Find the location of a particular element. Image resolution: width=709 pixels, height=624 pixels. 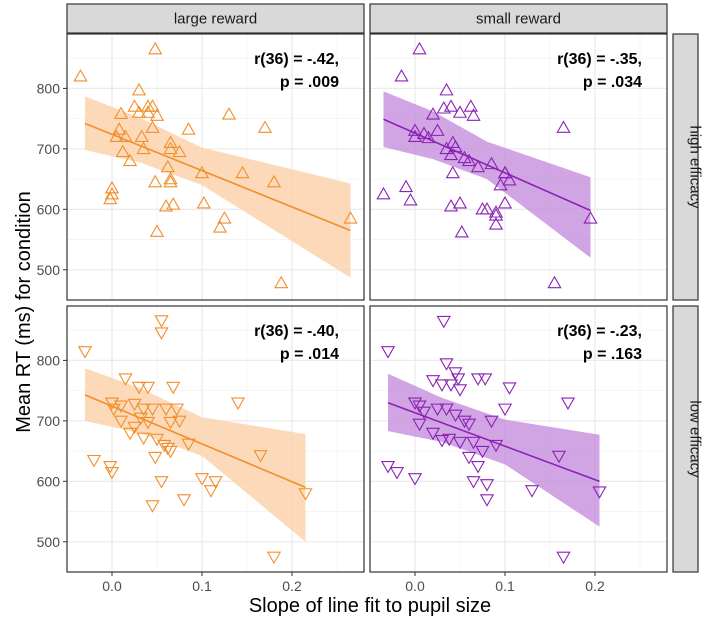

correlation-annotation: p = .034 is located at coordinates (612, 82).